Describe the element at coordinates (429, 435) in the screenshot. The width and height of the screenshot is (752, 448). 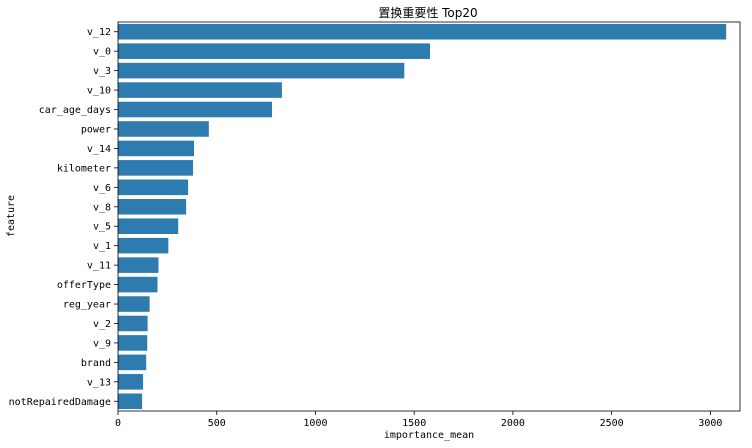
I see `x-axis-title: importance_mean` at that location.